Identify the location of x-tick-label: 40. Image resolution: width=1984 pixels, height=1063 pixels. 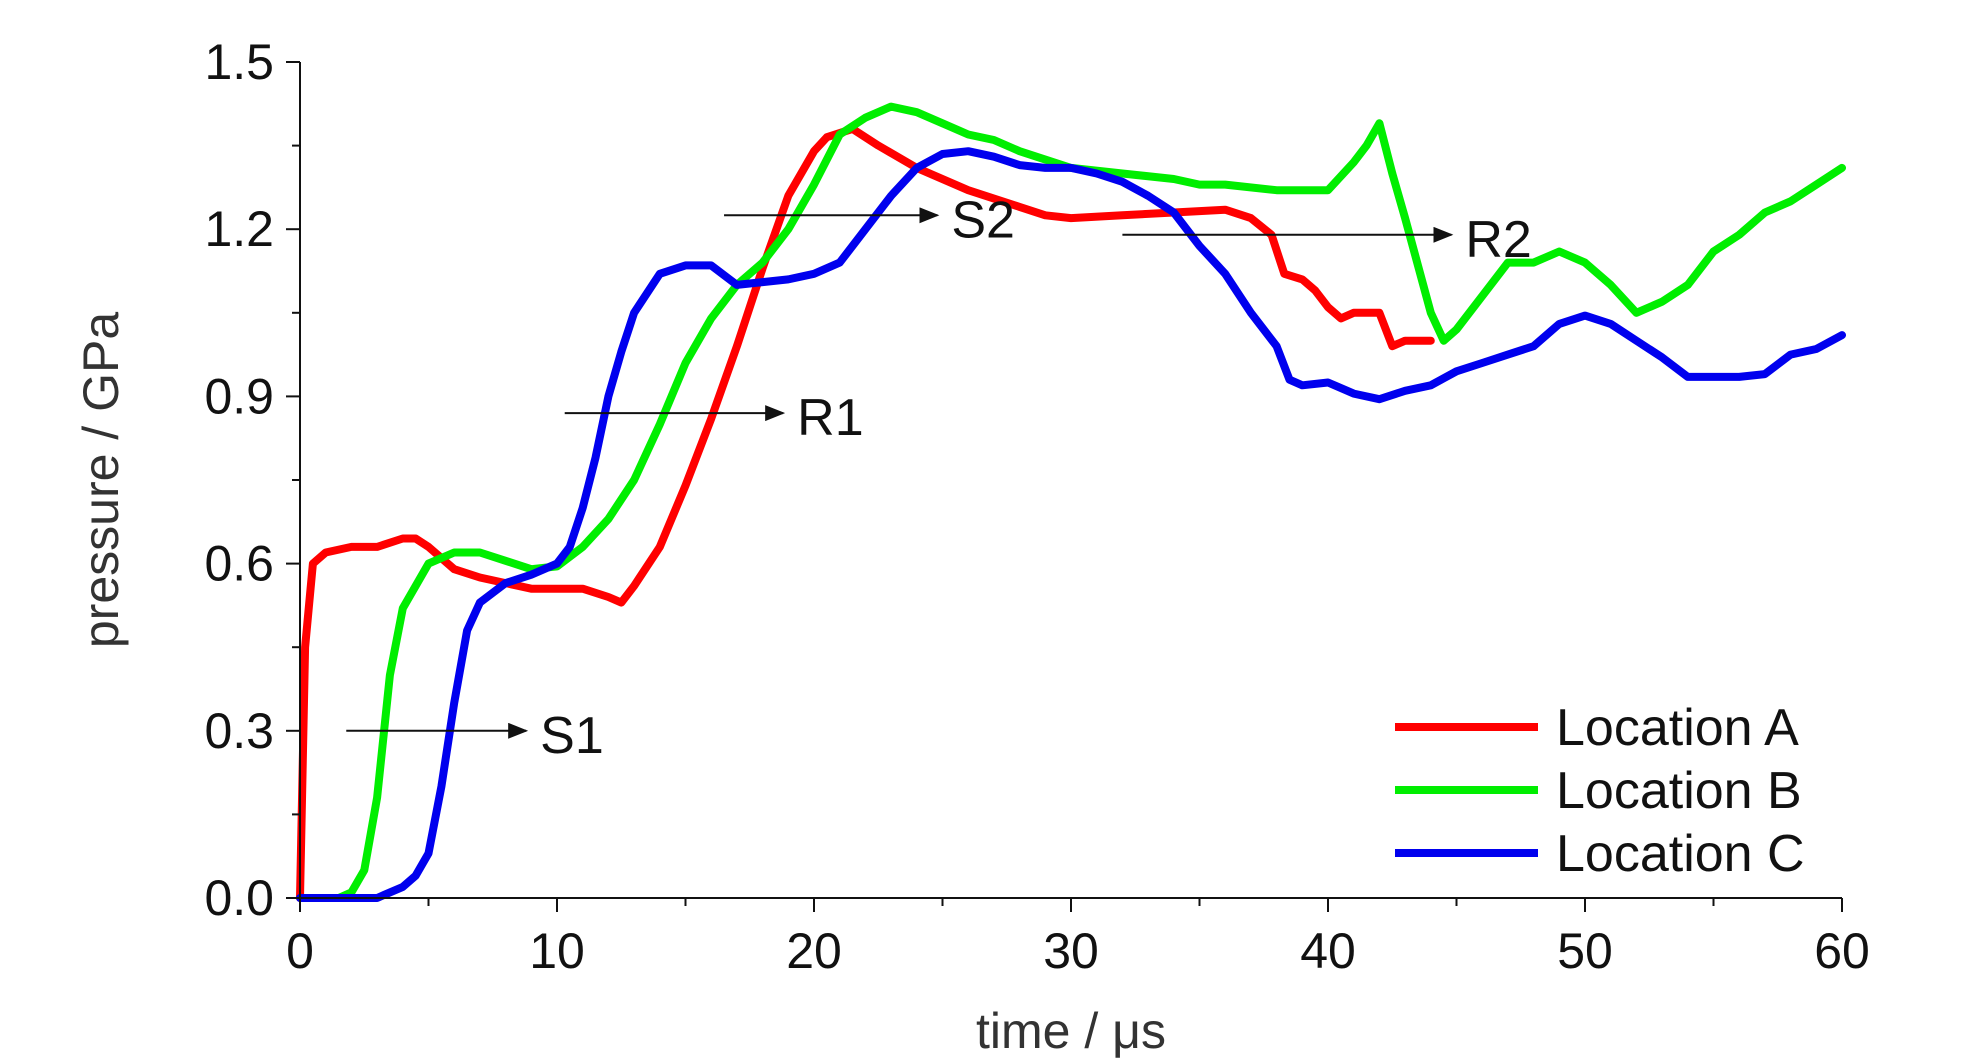
(1328, 951).